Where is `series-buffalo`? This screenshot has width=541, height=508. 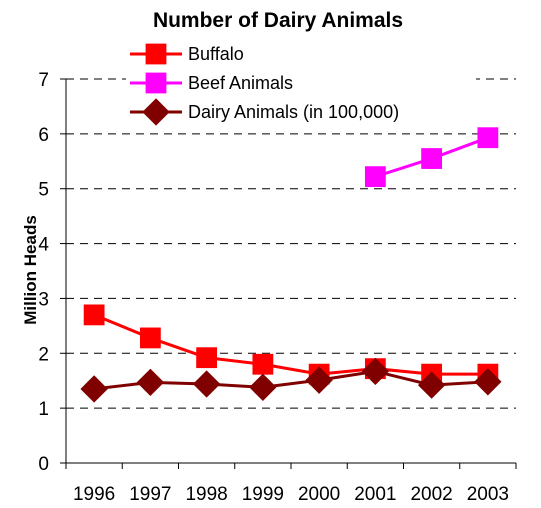 series-buffalo is located at coordinates (291, 344).